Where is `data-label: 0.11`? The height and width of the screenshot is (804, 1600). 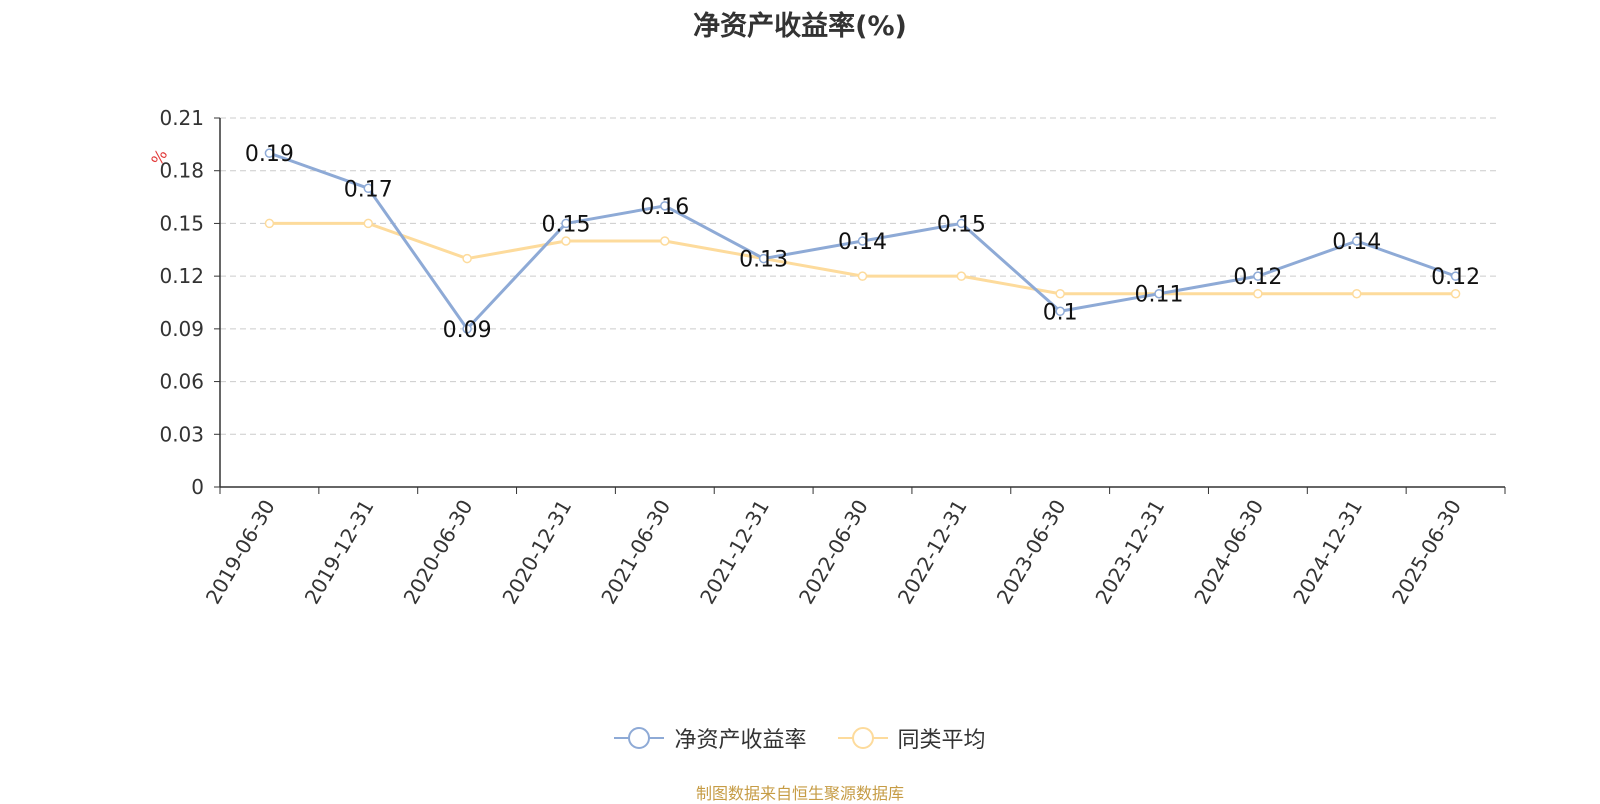
data-label: 0.11 is located at coordinates (1159, 295).